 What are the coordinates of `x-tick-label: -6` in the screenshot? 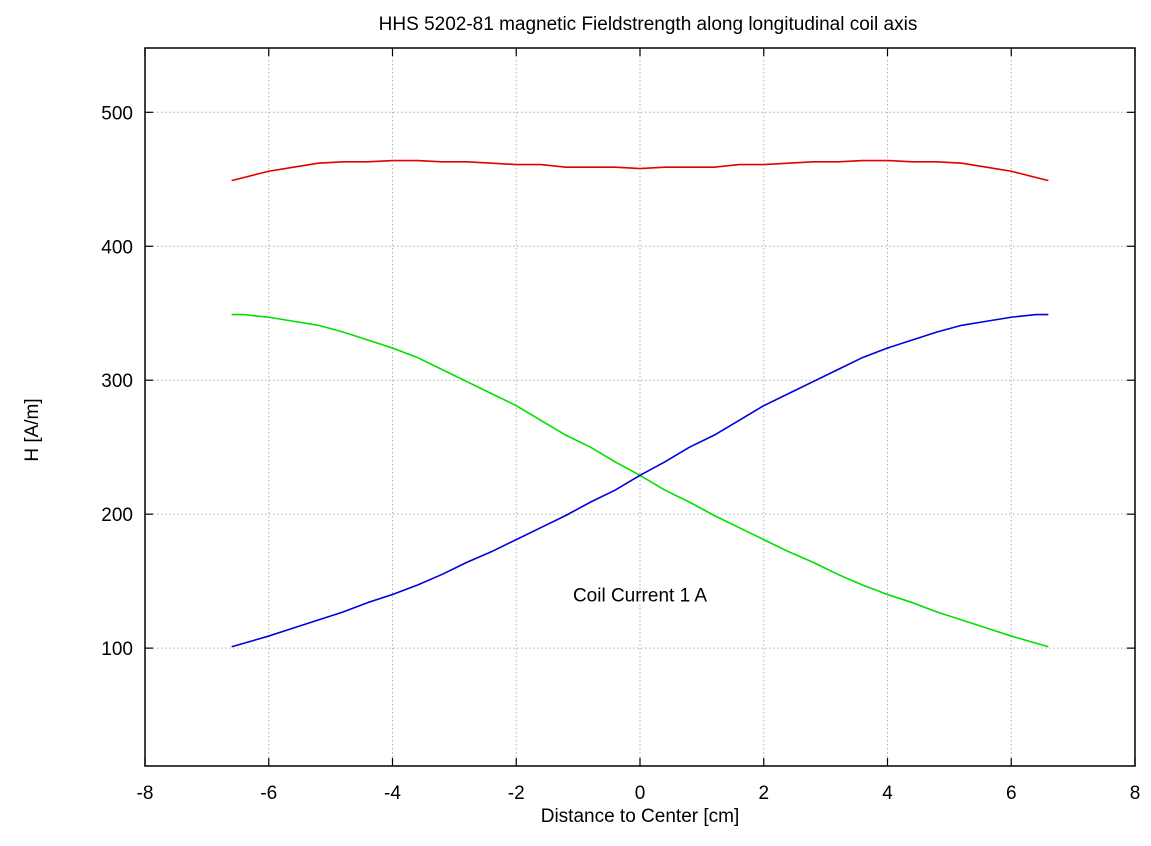 It's located at (268, 793).